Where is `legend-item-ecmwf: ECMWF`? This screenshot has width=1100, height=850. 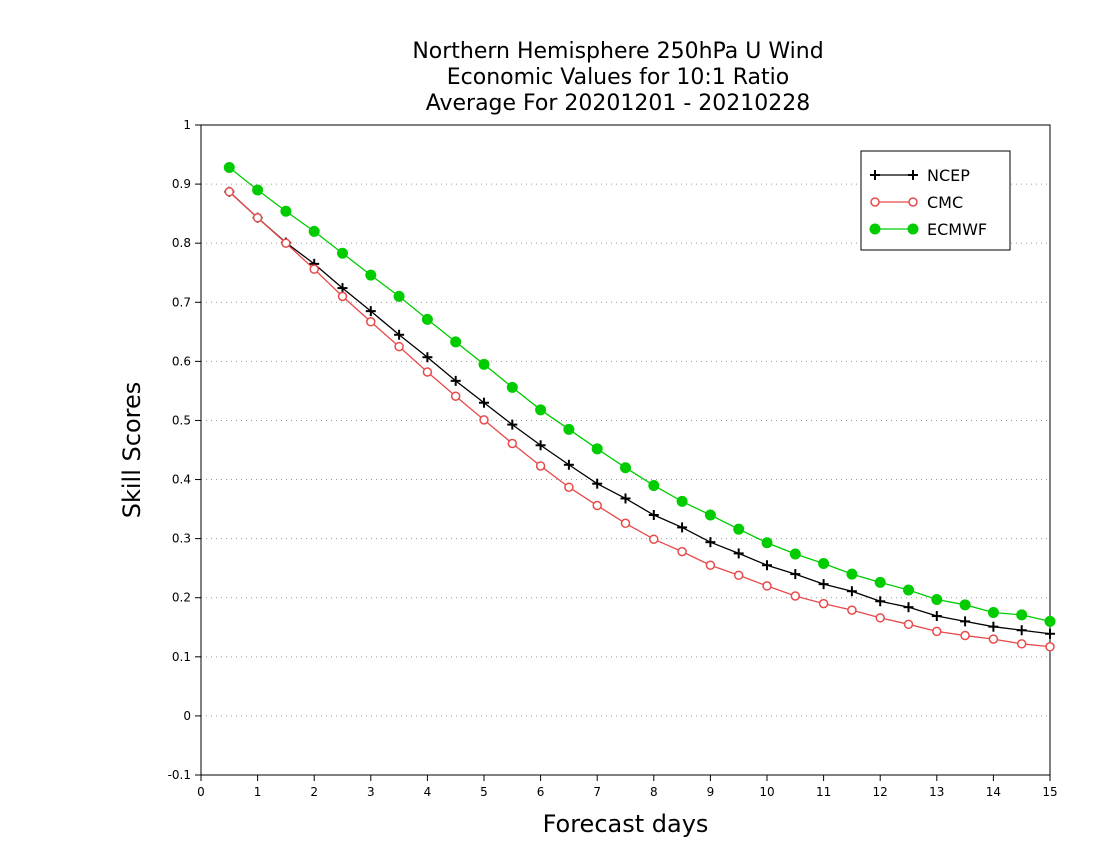 legend-item-ecmwf: ECMWF is located at coordinates (928, 229).